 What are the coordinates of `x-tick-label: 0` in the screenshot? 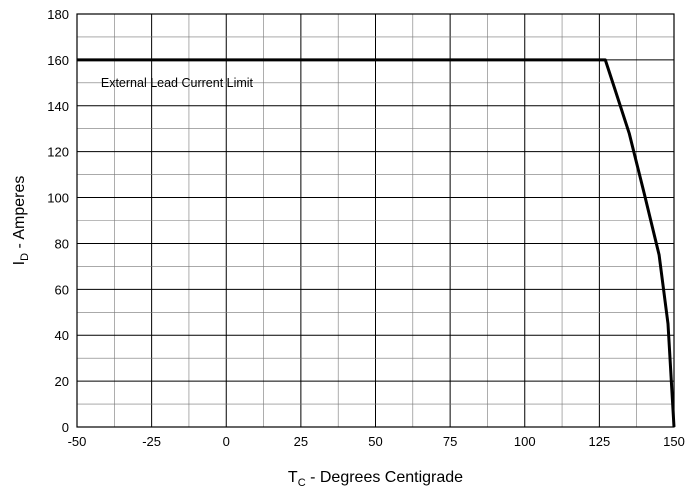 It's located at (226, 441).